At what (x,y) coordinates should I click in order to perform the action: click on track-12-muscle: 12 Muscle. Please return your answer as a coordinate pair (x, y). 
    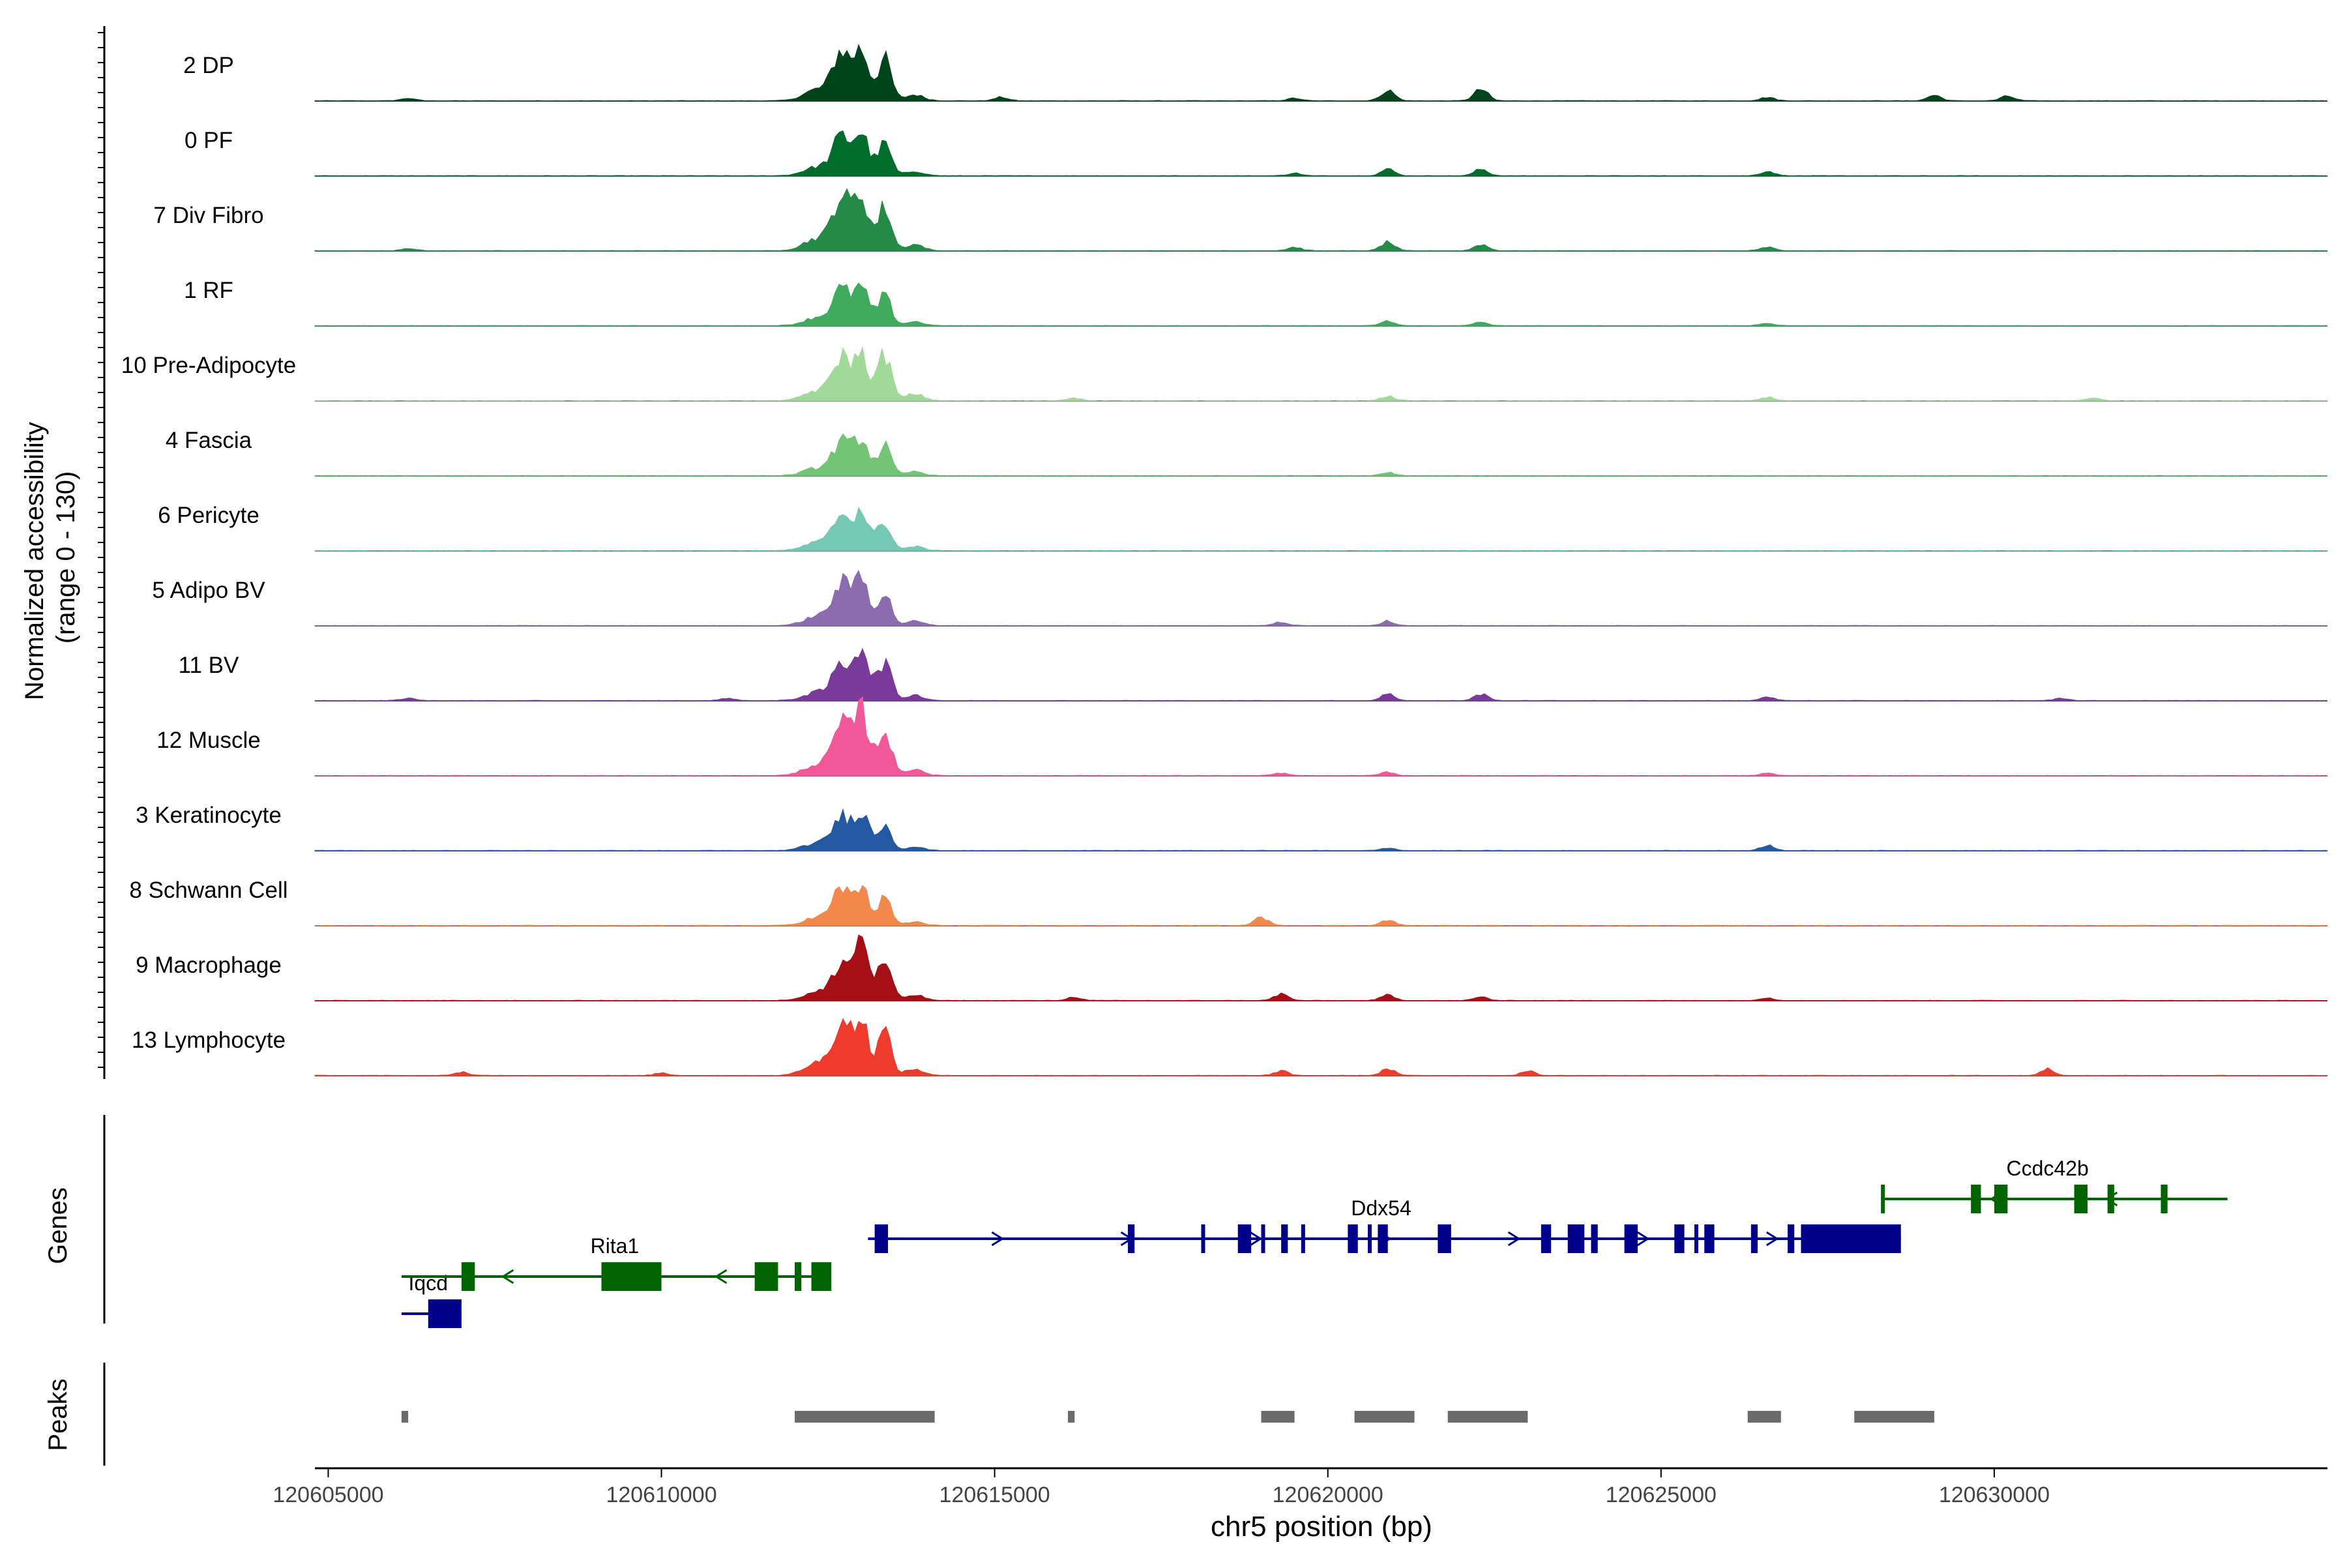
    Looking at the image, I should click on (1242, 737).